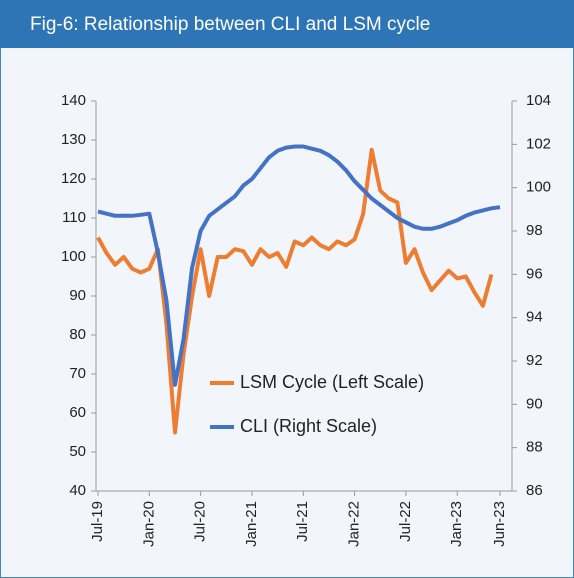 The image size is (574, 578). Describe the element at coordinates (332, 382) in the screenshot. I see `legend-label: LSM Cycle (Left Scale)` at that location.